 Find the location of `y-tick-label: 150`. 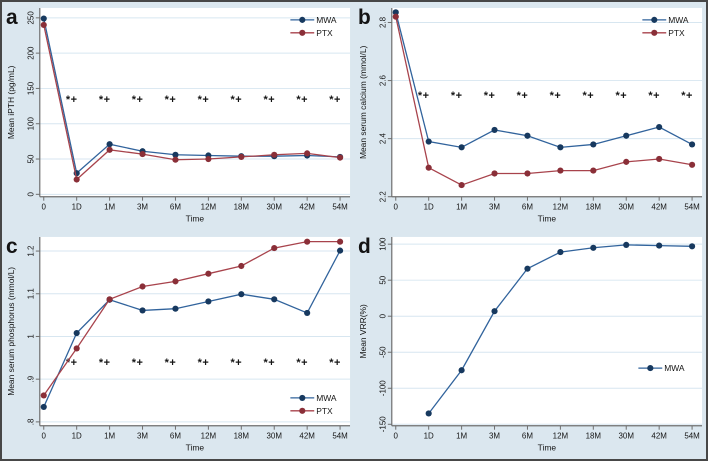

y-tick-label: 150 is located at coordinates (30, 88).